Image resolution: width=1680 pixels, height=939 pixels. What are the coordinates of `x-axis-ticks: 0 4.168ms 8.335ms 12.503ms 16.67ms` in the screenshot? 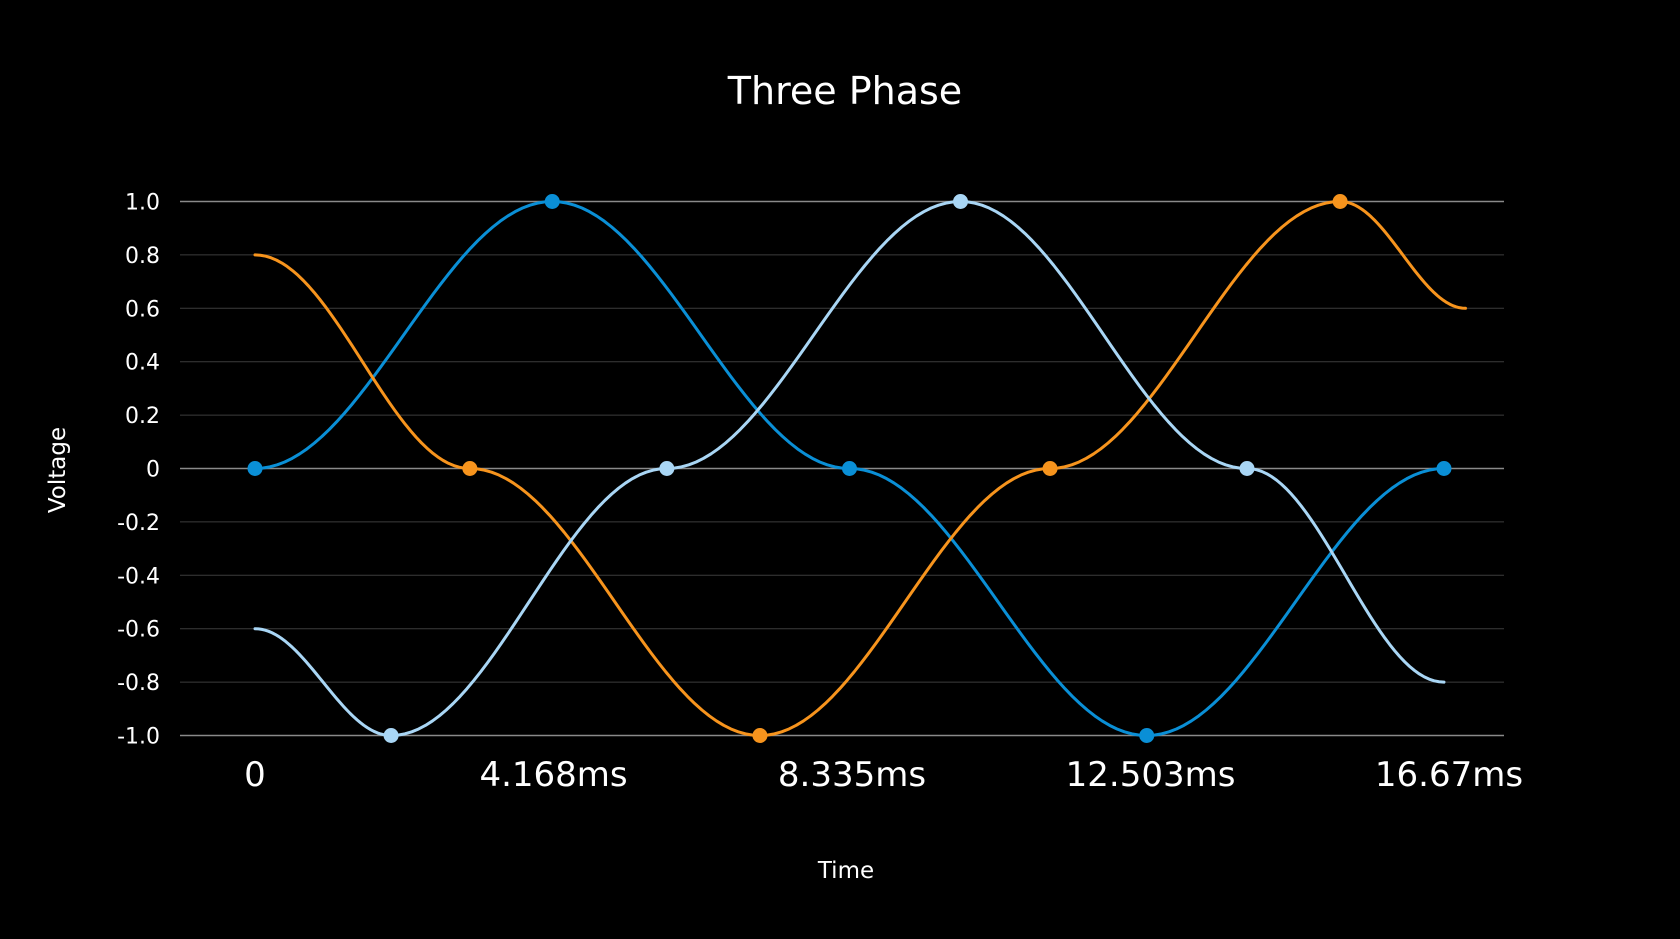 It's located at (883, 775).